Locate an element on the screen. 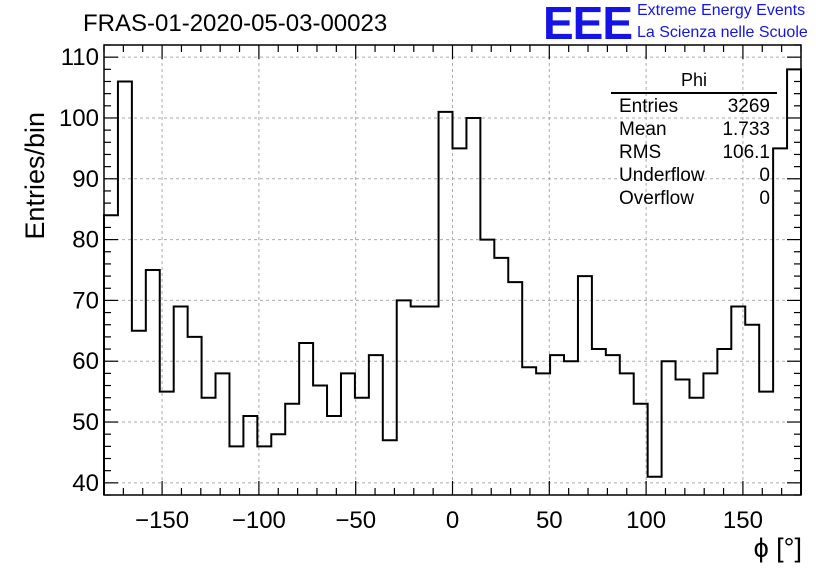 This screenshot has height=572, width=836. logo-line-2: La Scienza nelle Scuole is located at coordinates (722, 32).